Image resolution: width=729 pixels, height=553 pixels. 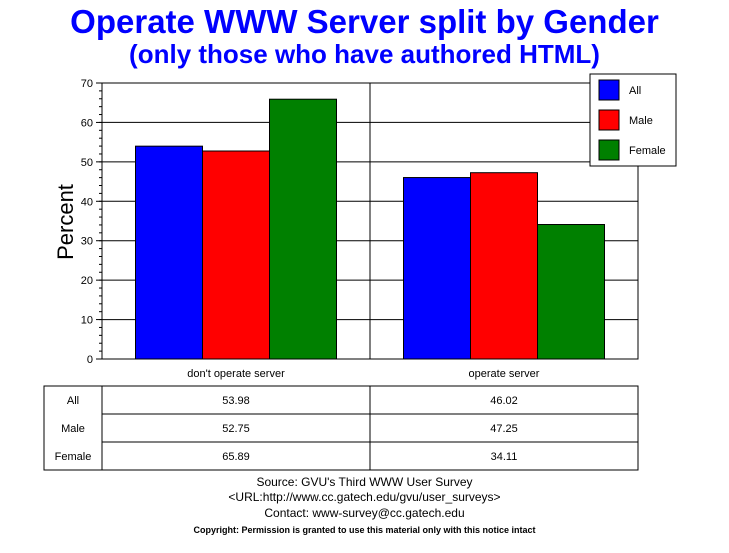 I want to click on legend-swatch-male, so click(x=609, y=120).